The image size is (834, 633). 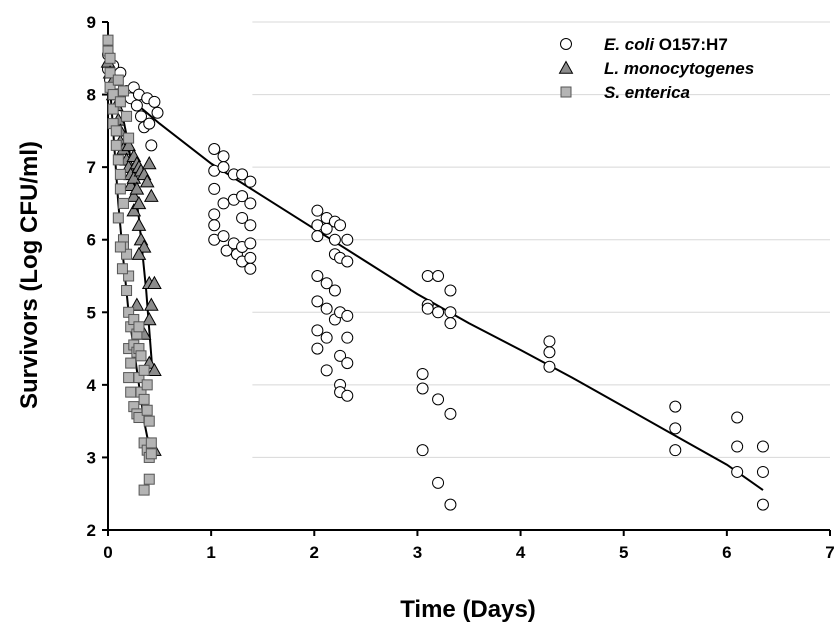 I want to click on y-tick-label-5: 5, so click(x=91, y=312).